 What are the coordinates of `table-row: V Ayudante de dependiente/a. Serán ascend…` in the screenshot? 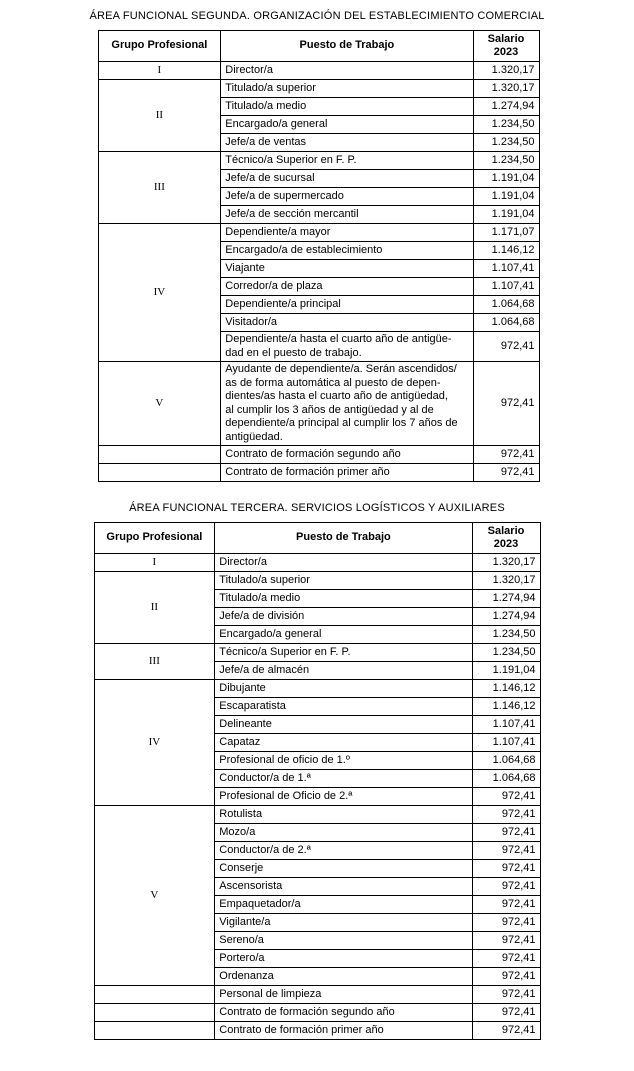 It's located at (318, 403).